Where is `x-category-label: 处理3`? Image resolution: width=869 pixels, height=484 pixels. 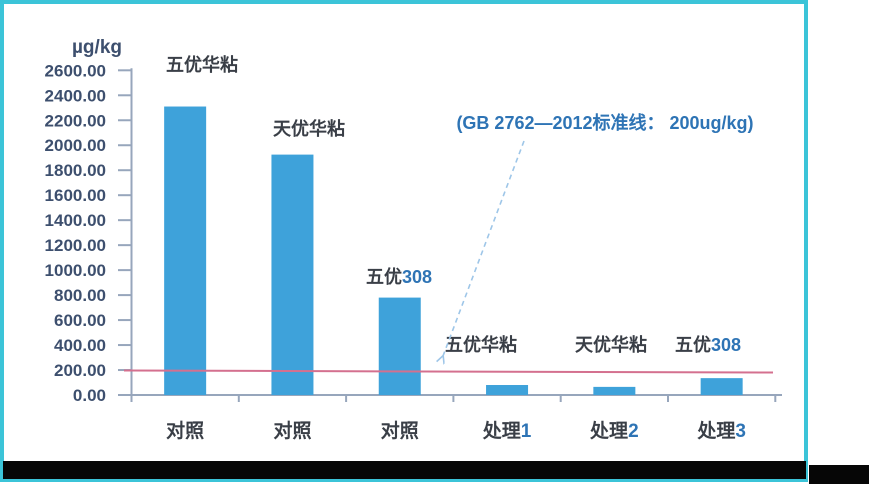 x-category-label: 处理3 is located at coordinates (721, 430).